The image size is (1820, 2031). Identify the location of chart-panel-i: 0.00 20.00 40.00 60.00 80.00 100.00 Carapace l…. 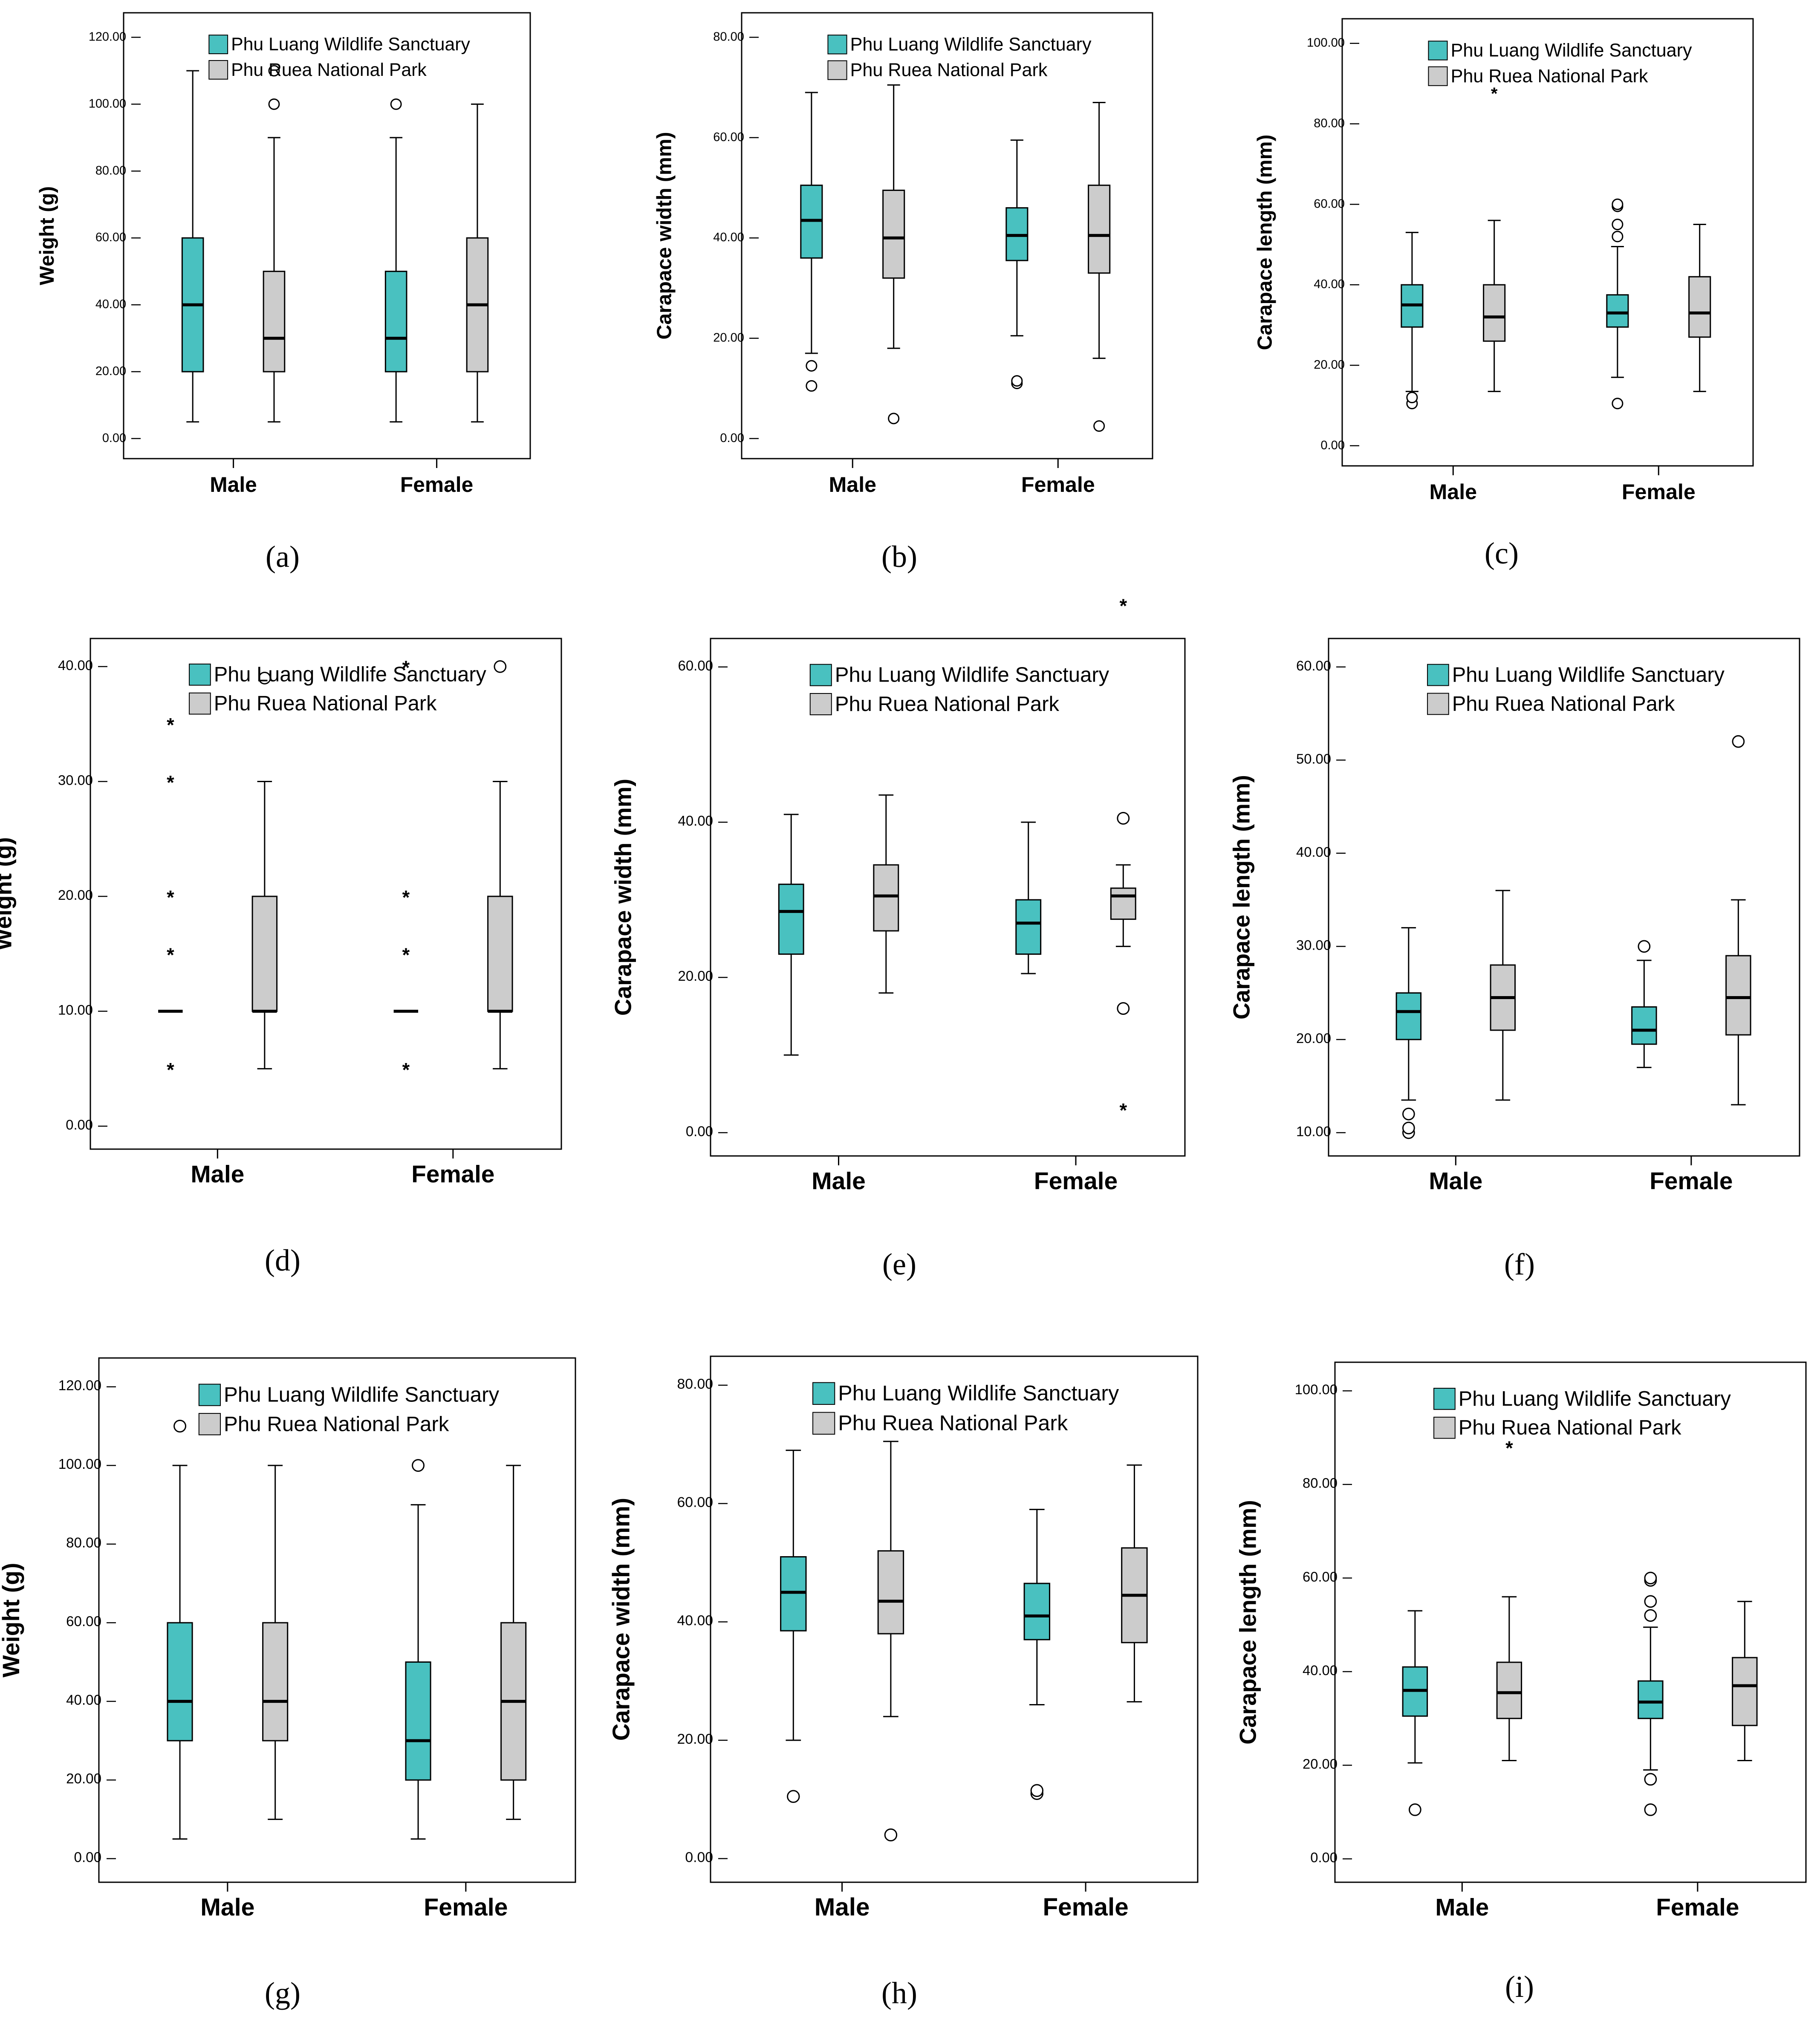
(1521, 1682).